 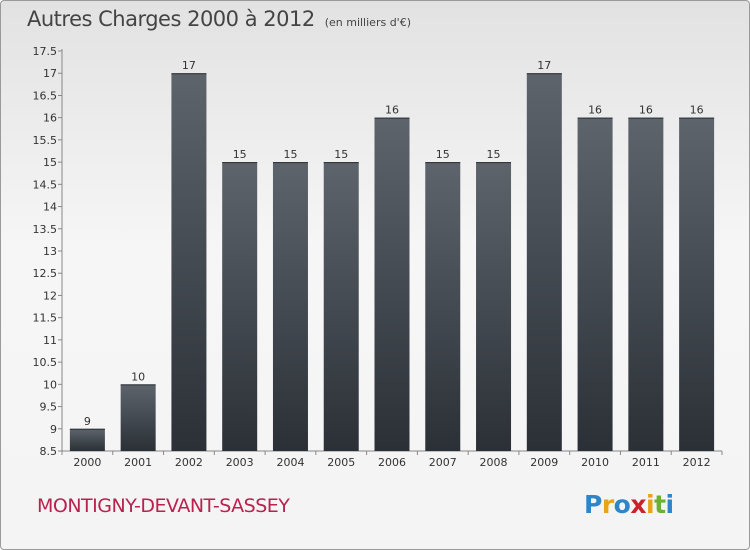 I want to click on y-tick-label: 11, so click(x=50, y=340).